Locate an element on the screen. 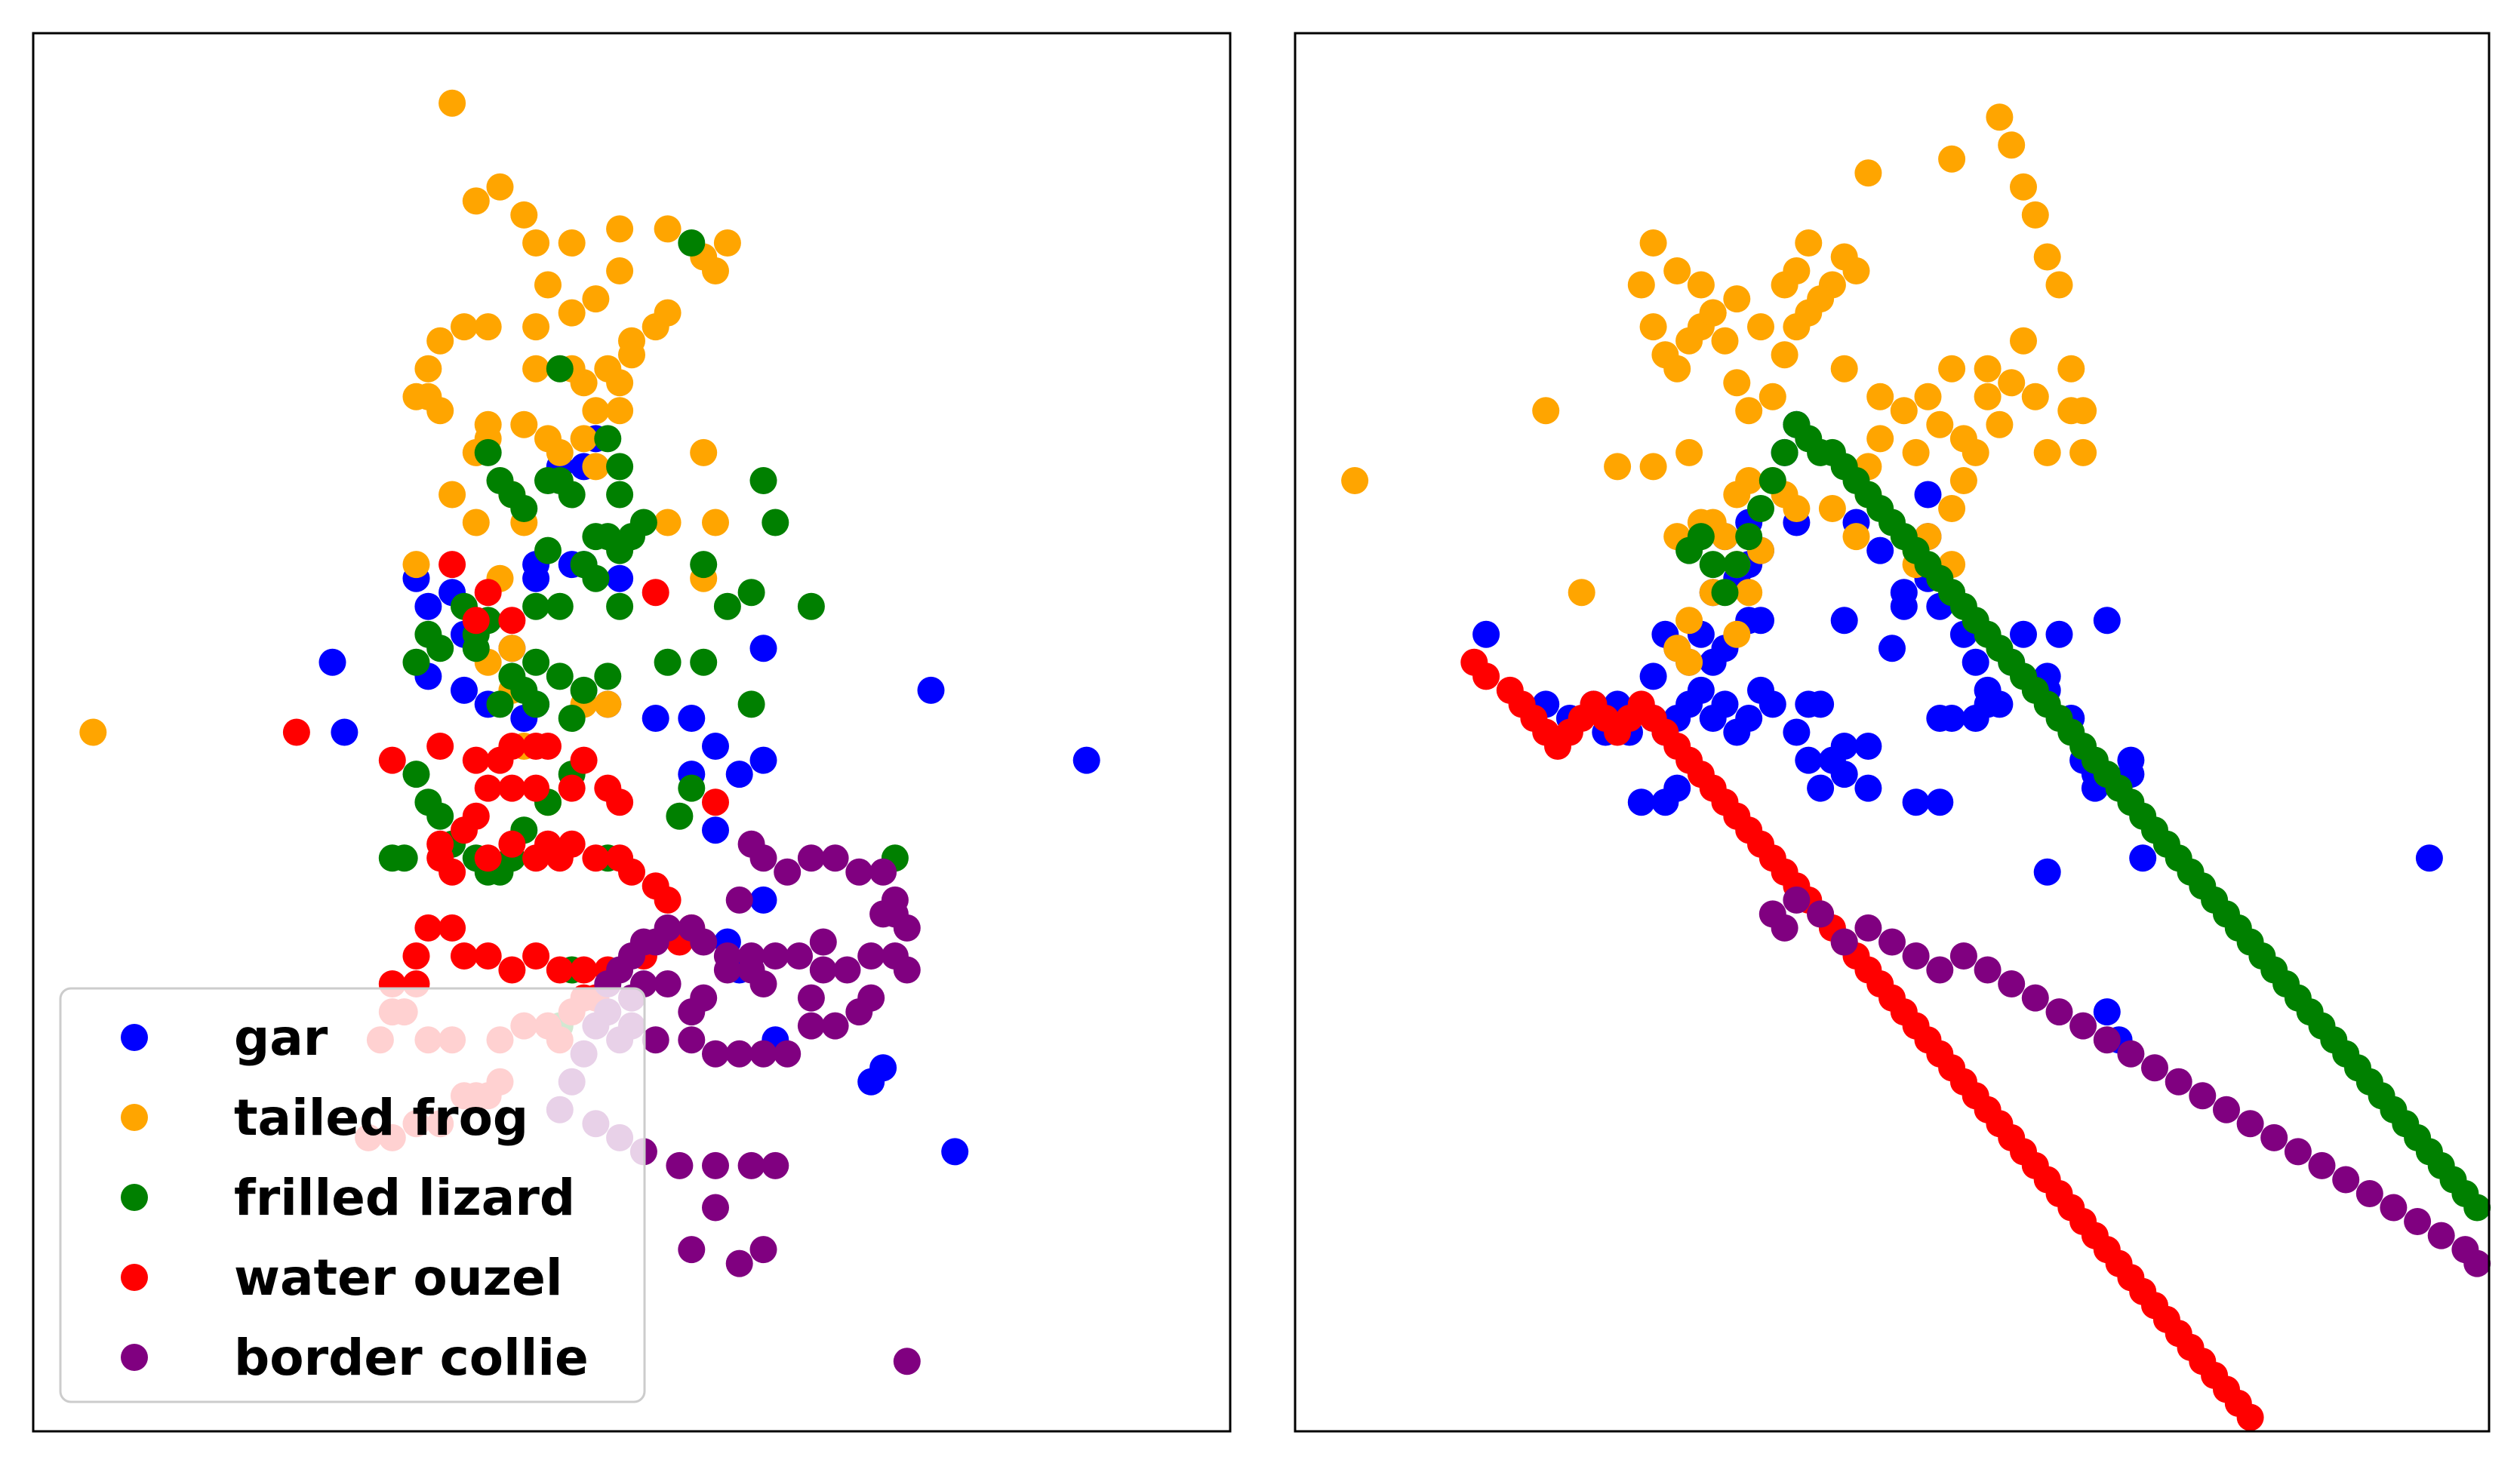 The height and width of the screenshot is (1463, 2520). legend-label-gar: gar is located at coordinates (281, 1038).